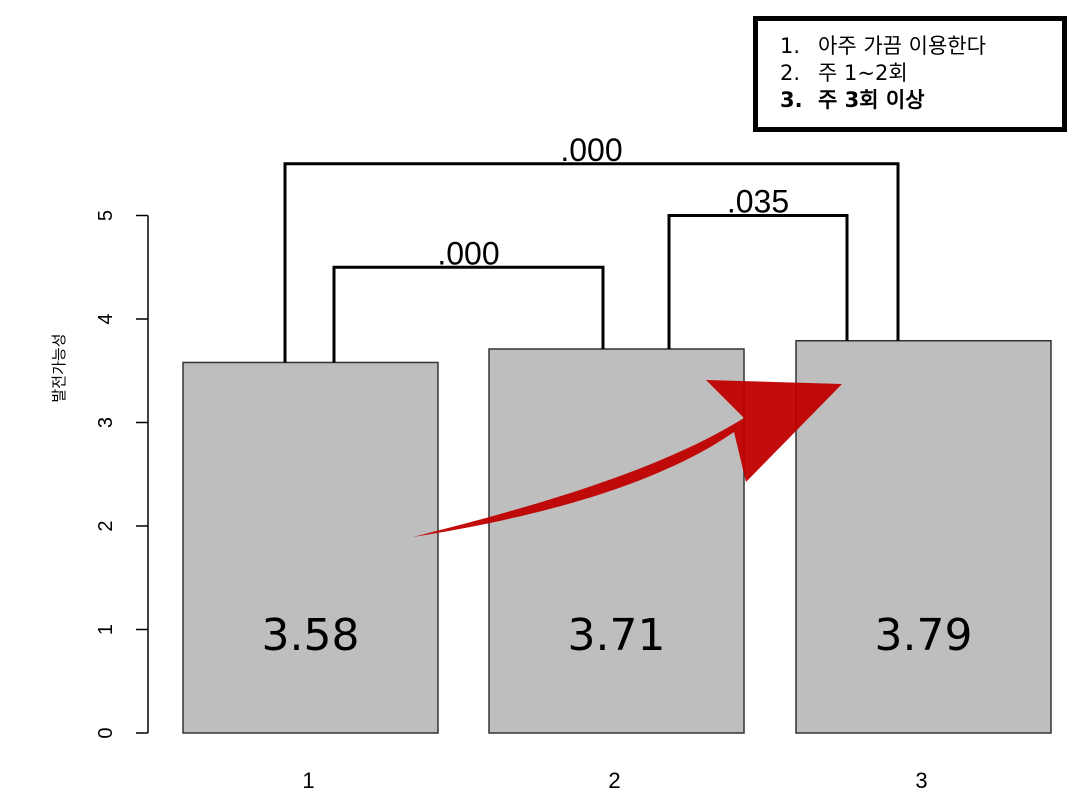 This screenshot has width=1078, height=791. I want to click on legend-item: 1. 아주 가끔 이용한다, so click(921, 46).